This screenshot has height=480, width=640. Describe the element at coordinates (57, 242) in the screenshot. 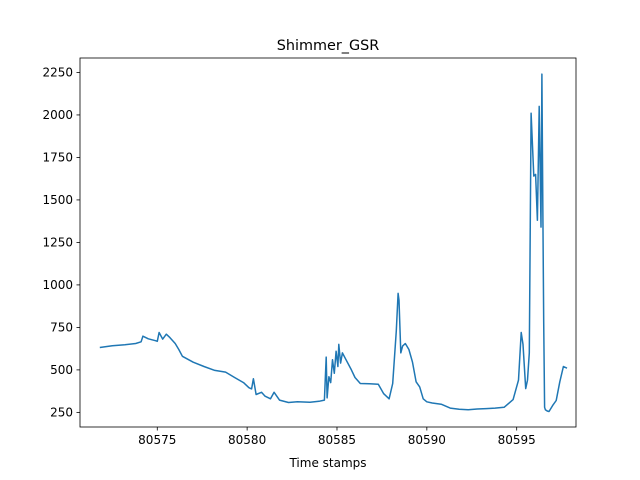

I see `y-tick-label: 1250` at that location.